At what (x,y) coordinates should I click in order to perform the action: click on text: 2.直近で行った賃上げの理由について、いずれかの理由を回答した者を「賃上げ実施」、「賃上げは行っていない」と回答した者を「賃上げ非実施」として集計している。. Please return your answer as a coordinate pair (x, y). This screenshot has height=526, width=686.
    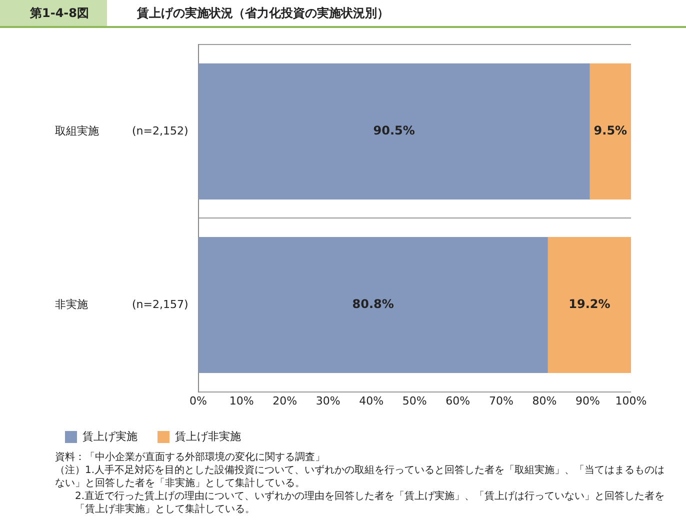
    Looking at the image, I should click on (370, 503).